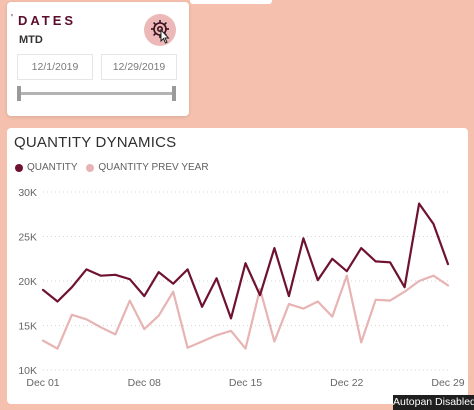  What do you see at coordinates (47, 20) in the screenshot?
I see `slicer-title: DATES` at bounding box center [47, 20].